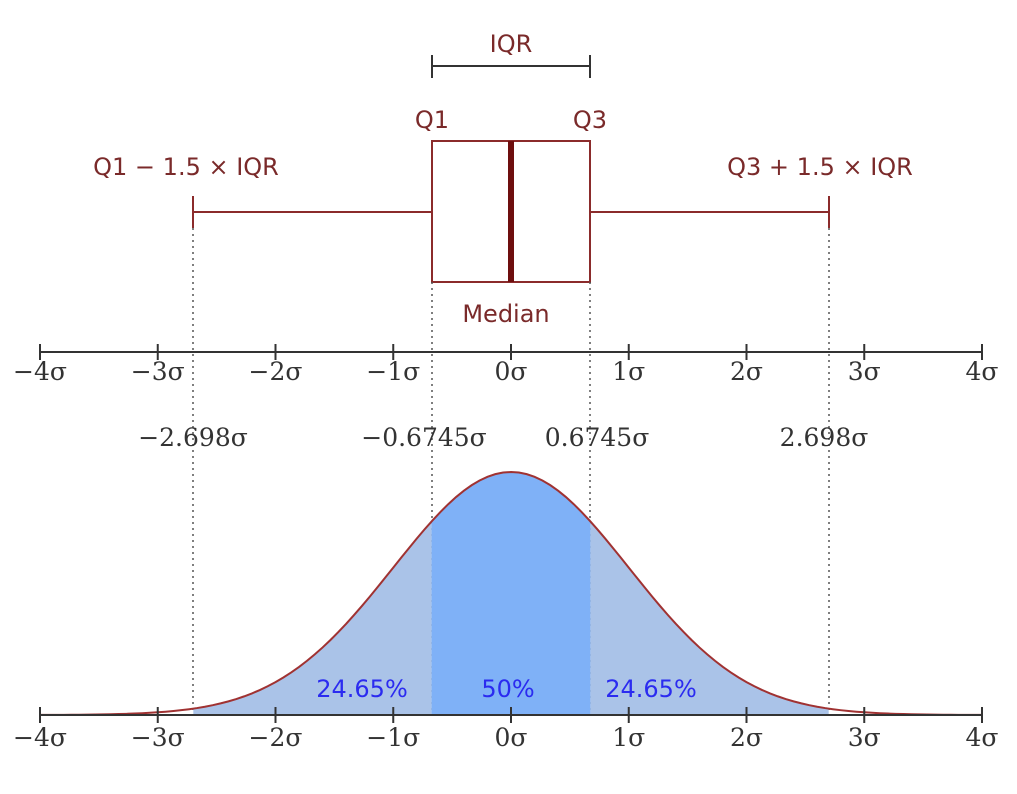  I want to click on top-axis-tick-label: 1σ, so click(628, 371).